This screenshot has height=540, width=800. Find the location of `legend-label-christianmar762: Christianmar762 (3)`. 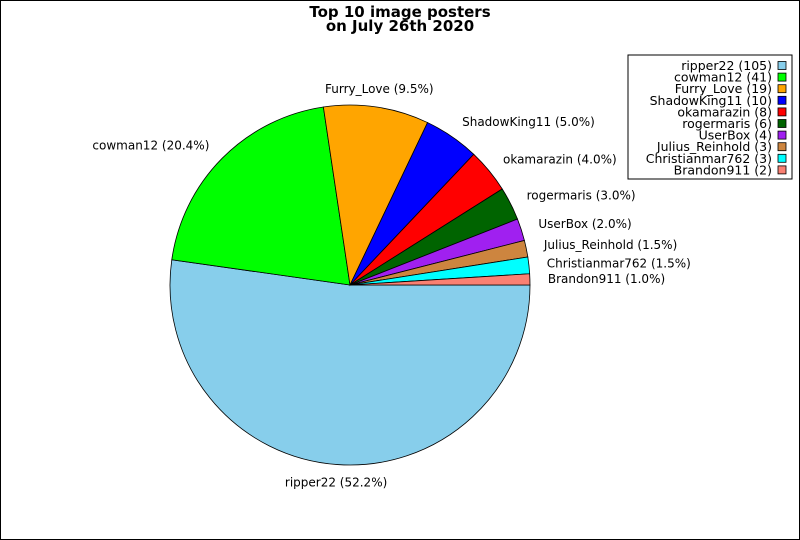

legend-label-christianmar762: Christianmar762 (3) is located at coordinates (709, 158).